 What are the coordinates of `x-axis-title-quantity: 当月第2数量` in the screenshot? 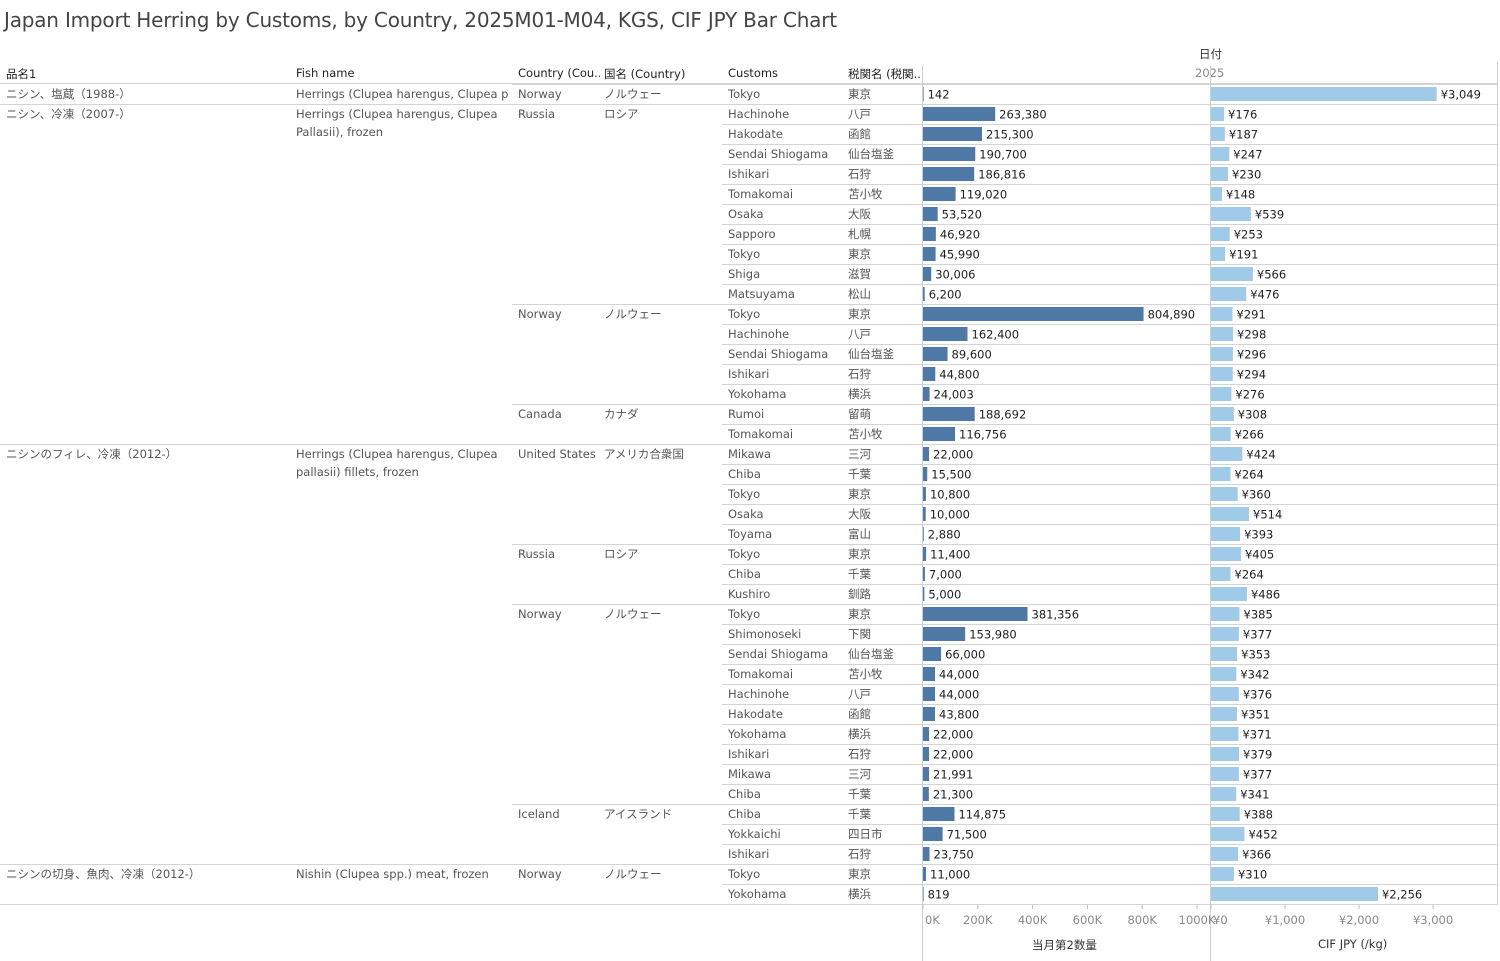 It's located at (1064, 945).